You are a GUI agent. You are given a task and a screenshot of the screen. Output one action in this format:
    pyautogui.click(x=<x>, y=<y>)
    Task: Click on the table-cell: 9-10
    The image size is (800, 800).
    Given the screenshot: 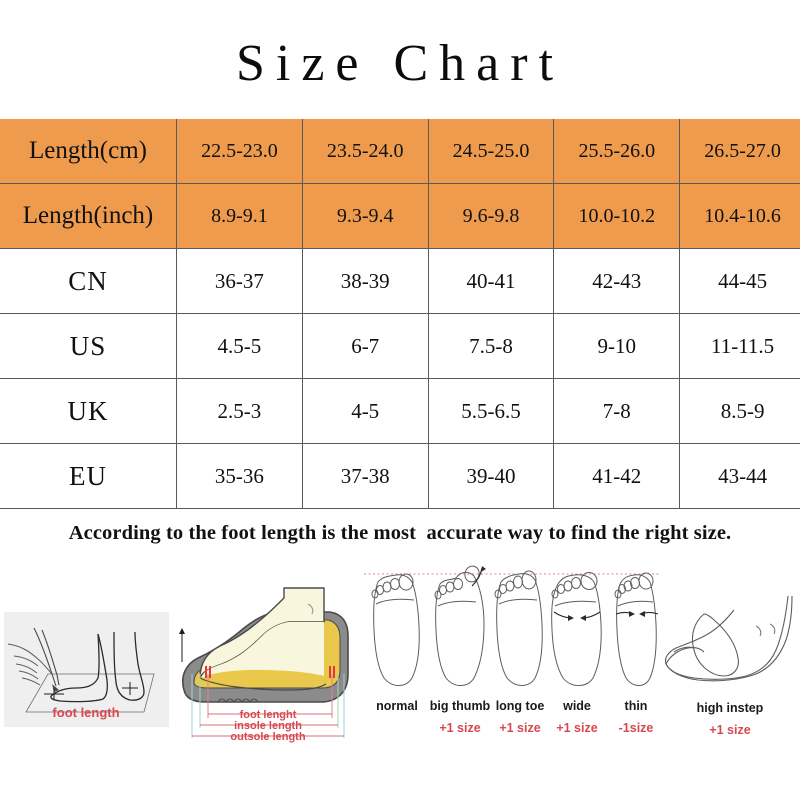 What is the action you would take?
    pyautogui.click(x=617, y=346)
    